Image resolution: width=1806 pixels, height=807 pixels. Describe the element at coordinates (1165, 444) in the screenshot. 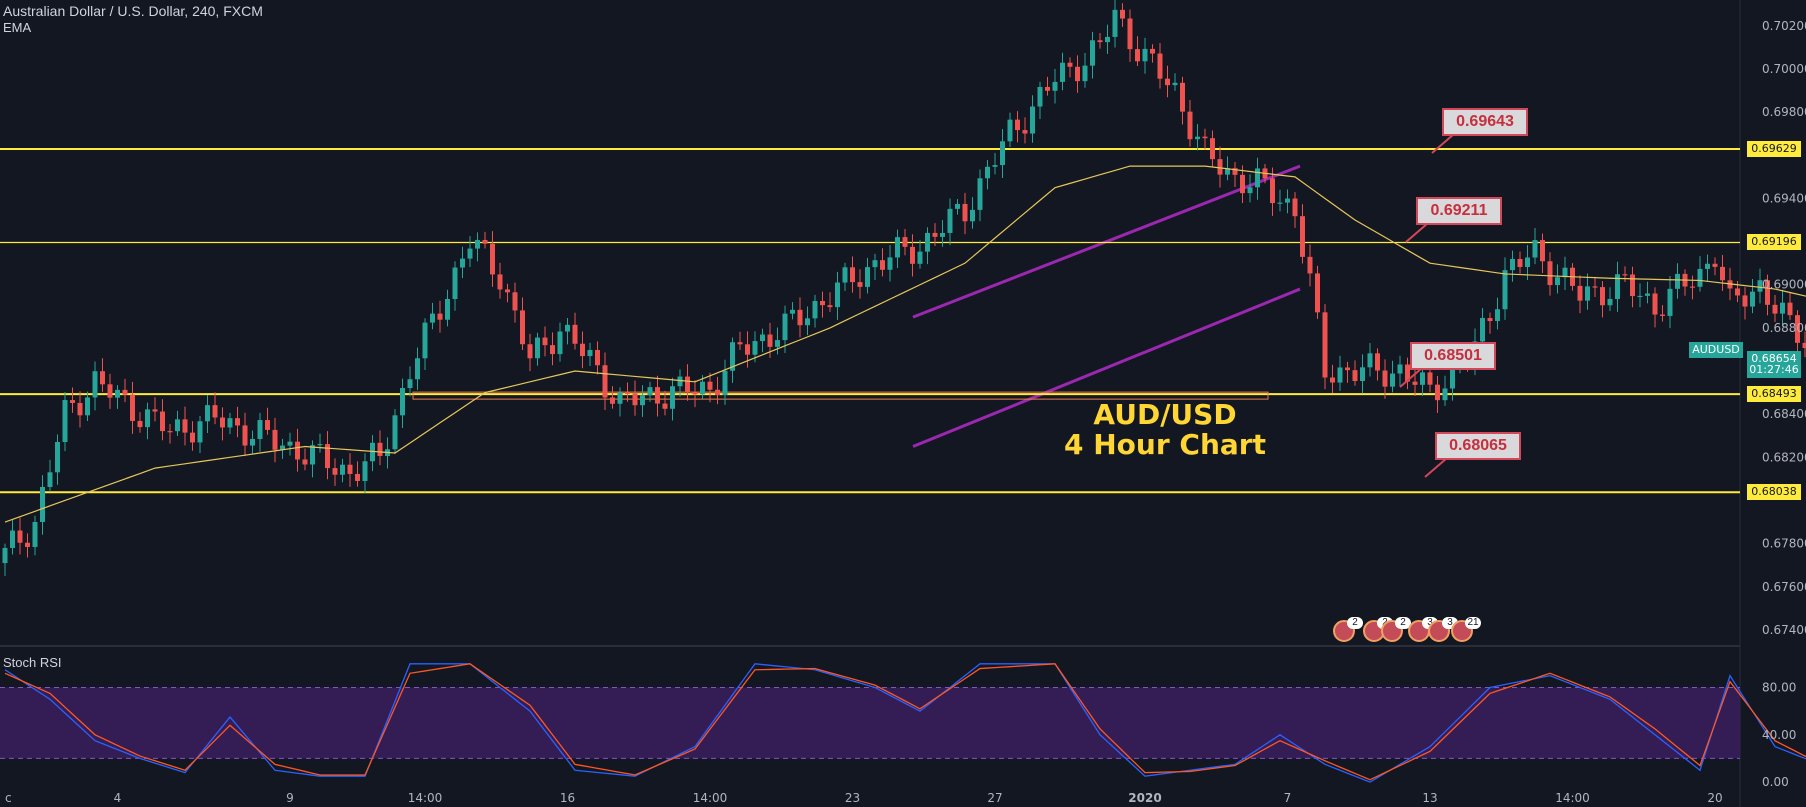

I see `caption-timeframe: 4 Hour Chart` at that location.